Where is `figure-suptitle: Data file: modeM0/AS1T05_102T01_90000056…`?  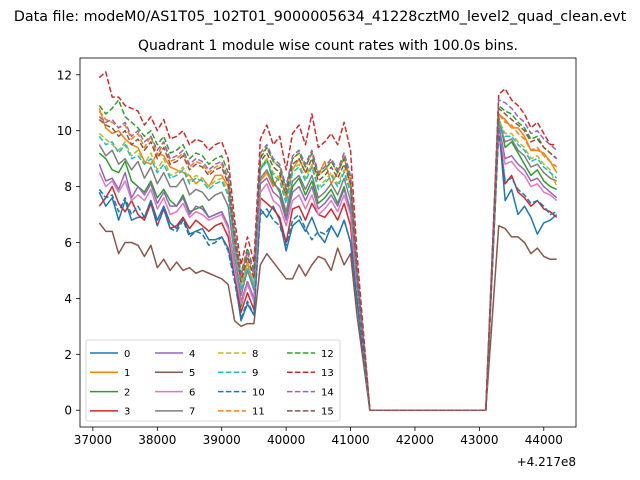 figure-suptitle: Data file: modeM0/AS1T05_102T01_90000056… is located at coordinates (320, 17).